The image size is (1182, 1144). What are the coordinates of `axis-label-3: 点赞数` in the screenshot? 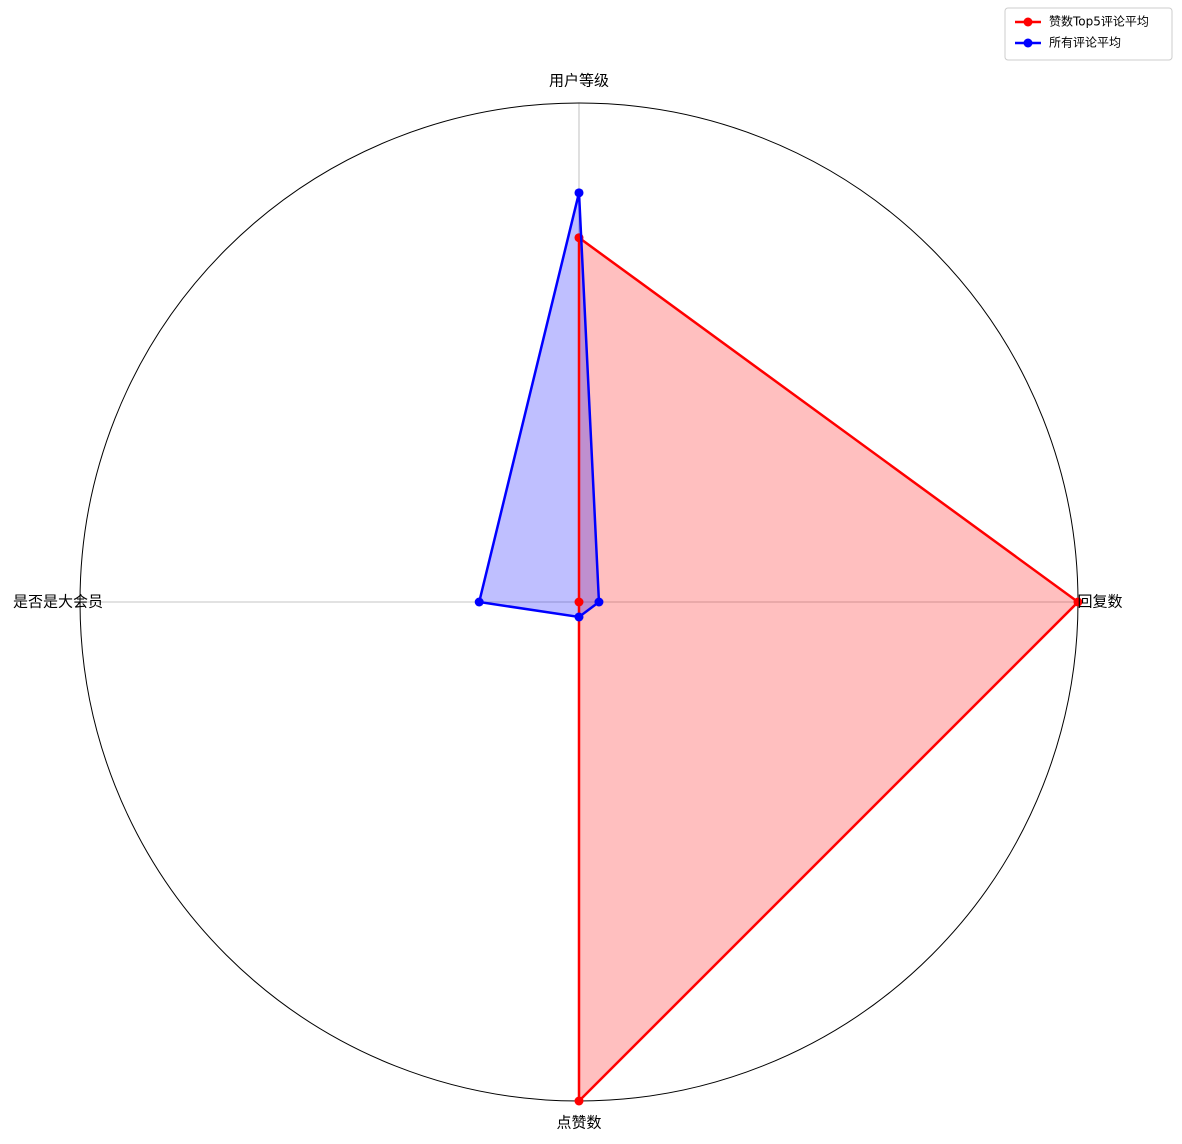 It's located at (578, 1123).